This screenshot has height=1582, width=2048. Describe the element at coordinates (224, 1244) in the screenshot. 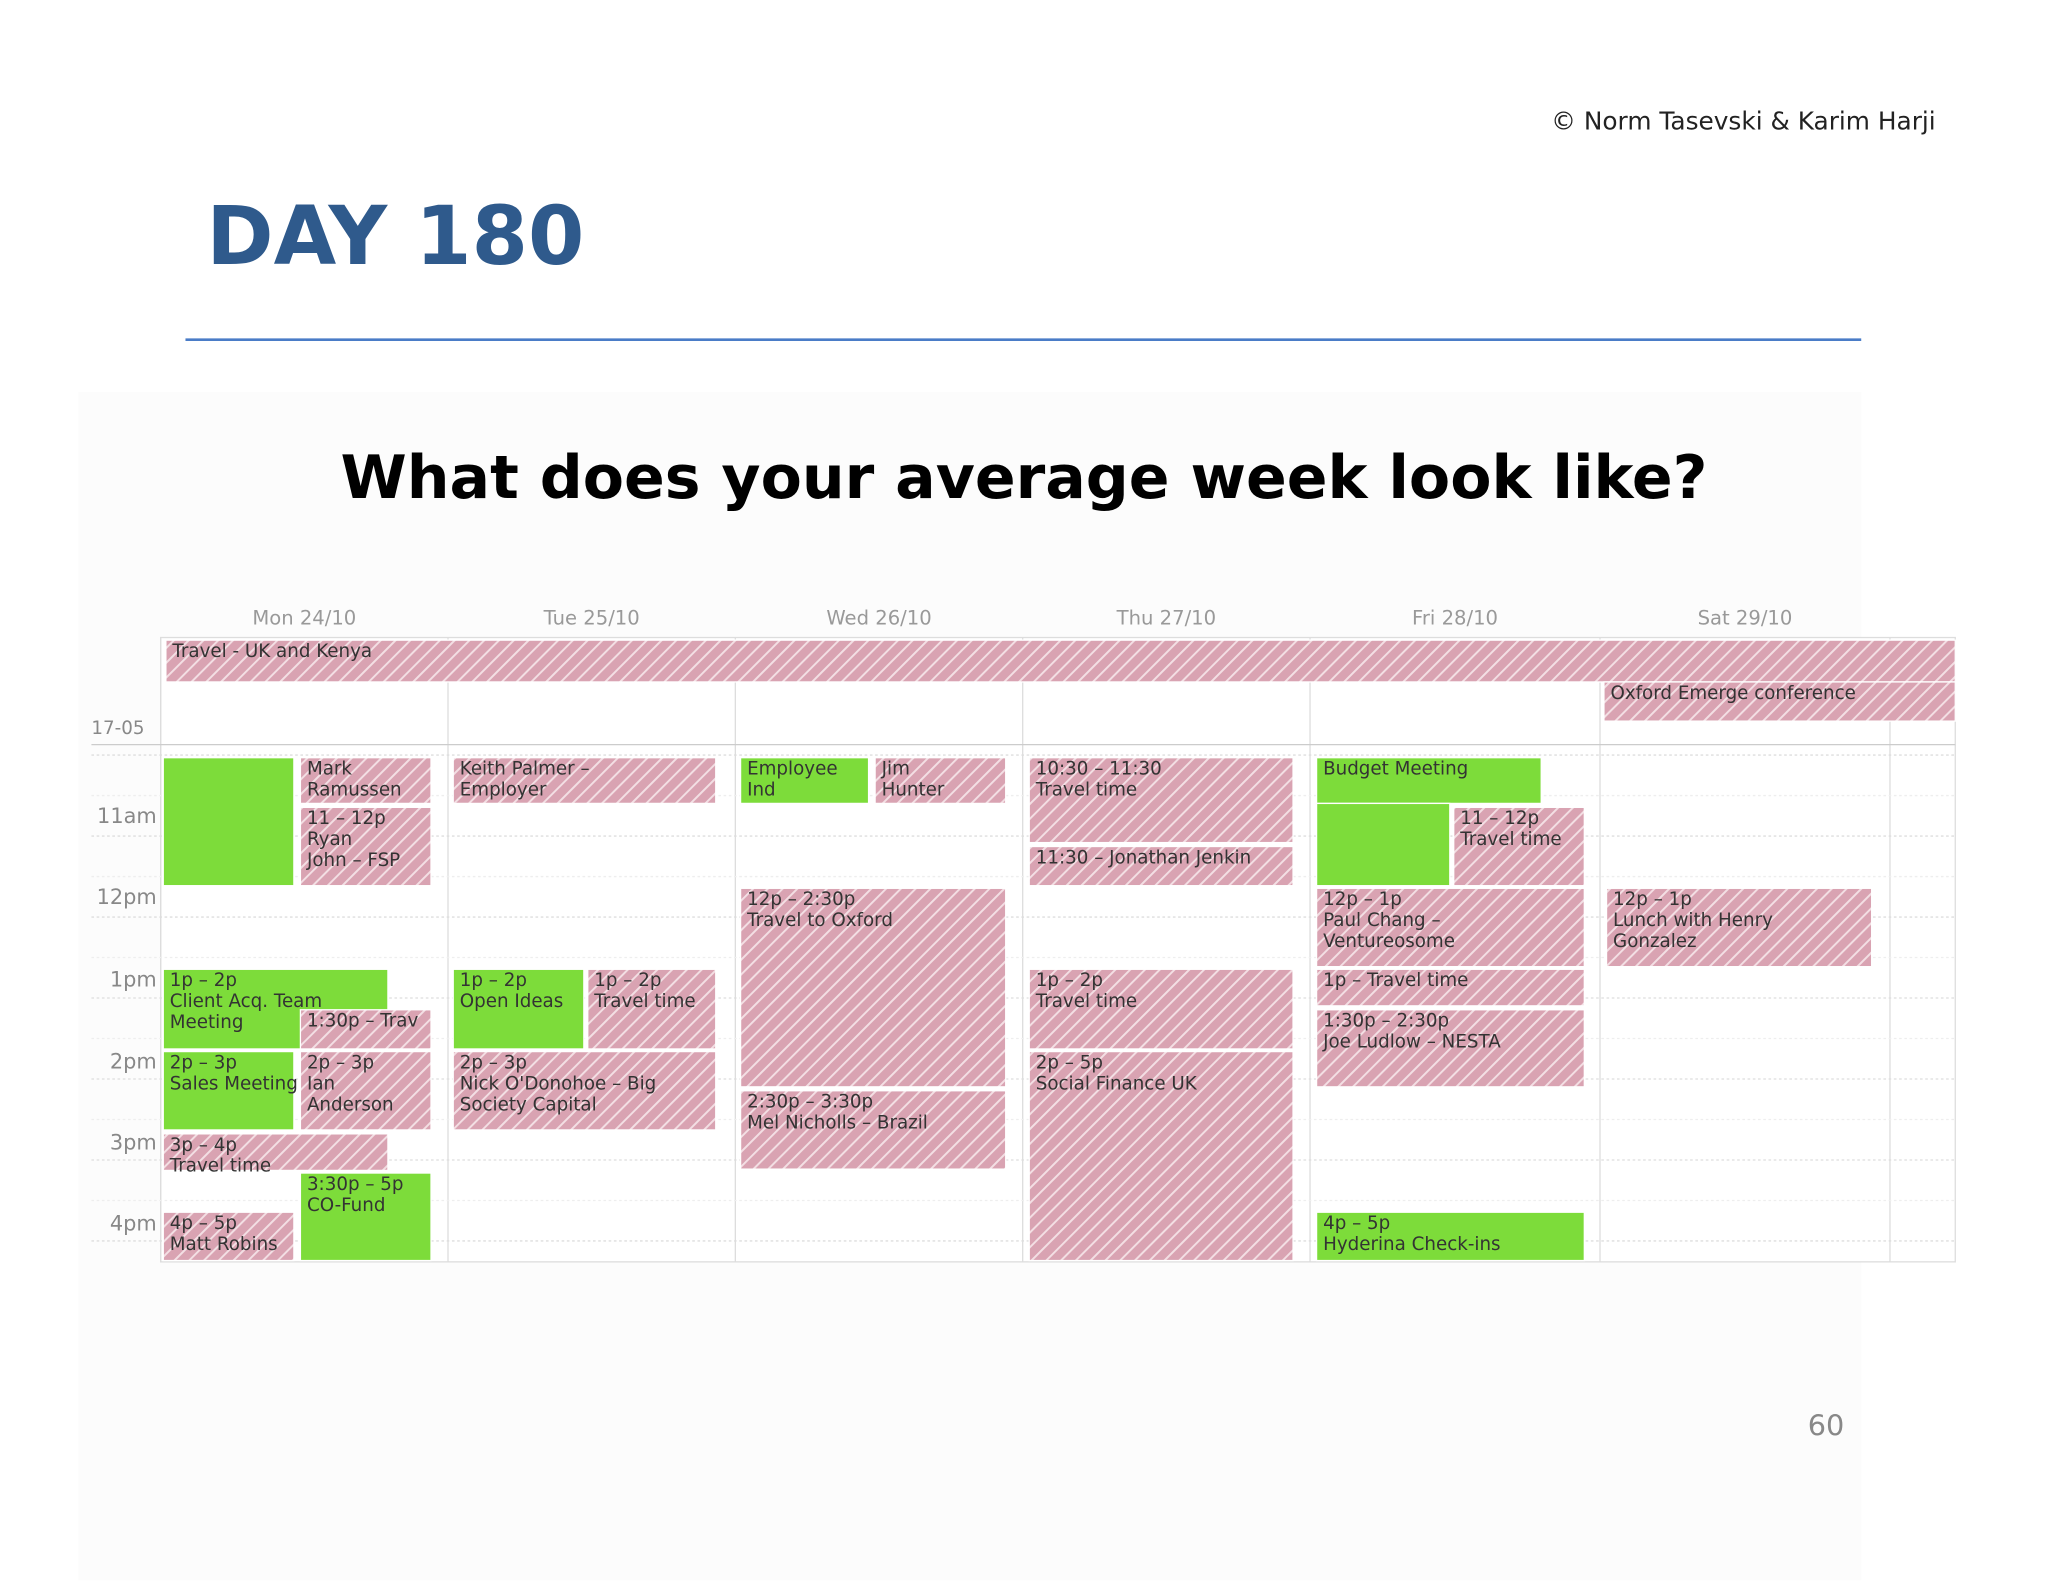

I see `event-line: Matt Robins` at that location.